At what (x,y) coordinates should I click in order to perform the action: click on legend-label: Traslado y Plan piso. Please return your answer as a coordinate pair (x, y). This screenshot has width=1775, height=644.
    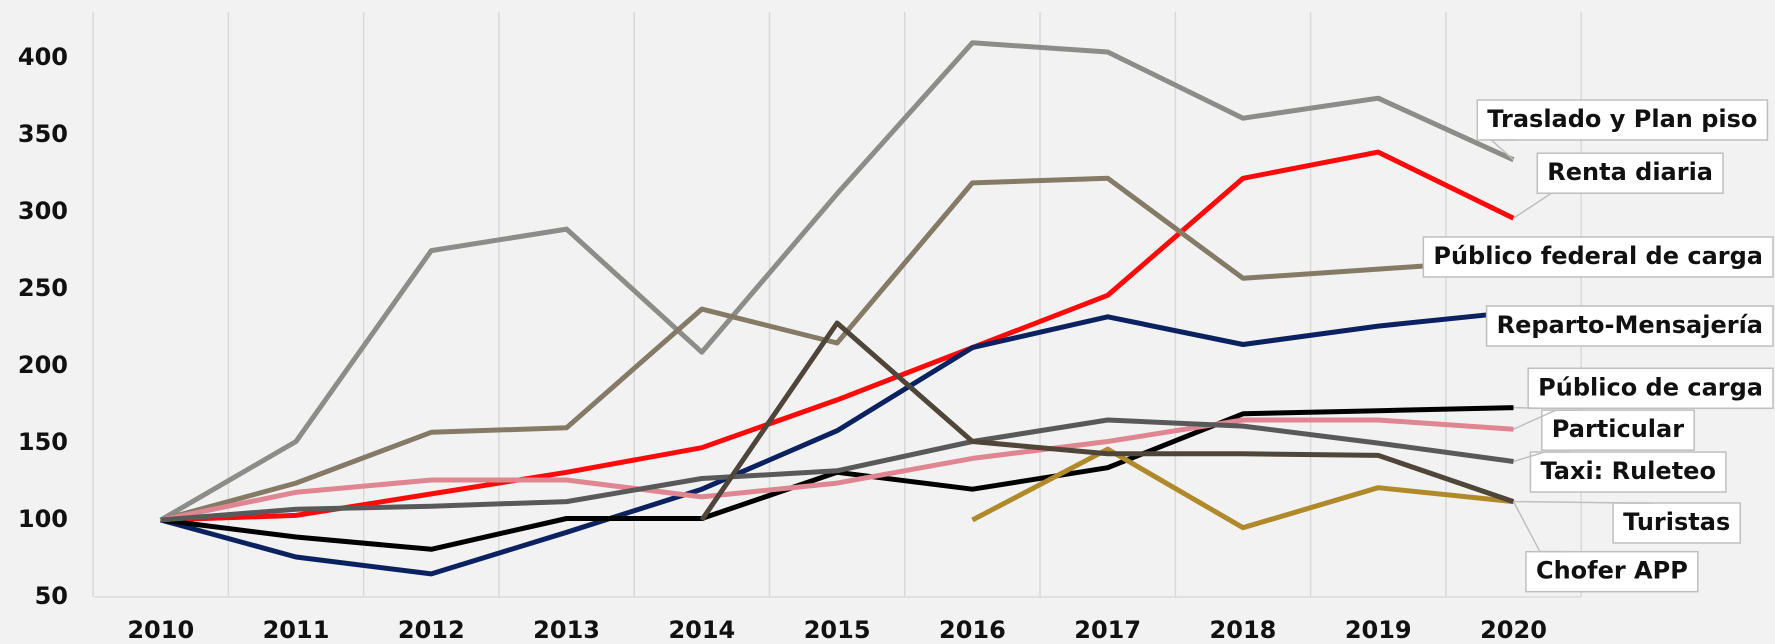
    Looking at the image, I should click on (1622, 119).